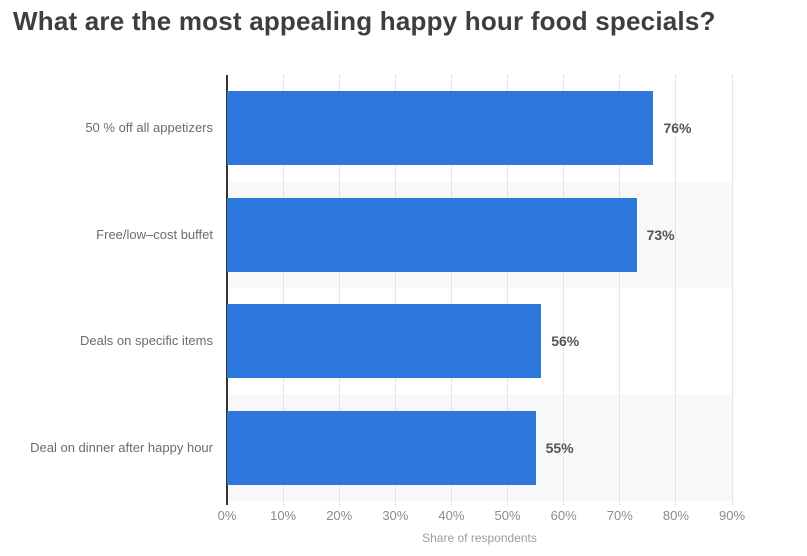 The height and width of the screenshot is (556, 807). What do you see at coordinates (121, 447) in the screenshot?
I see `category-label: Deal on dinner after happy hour` at bounding box center [121, 447].